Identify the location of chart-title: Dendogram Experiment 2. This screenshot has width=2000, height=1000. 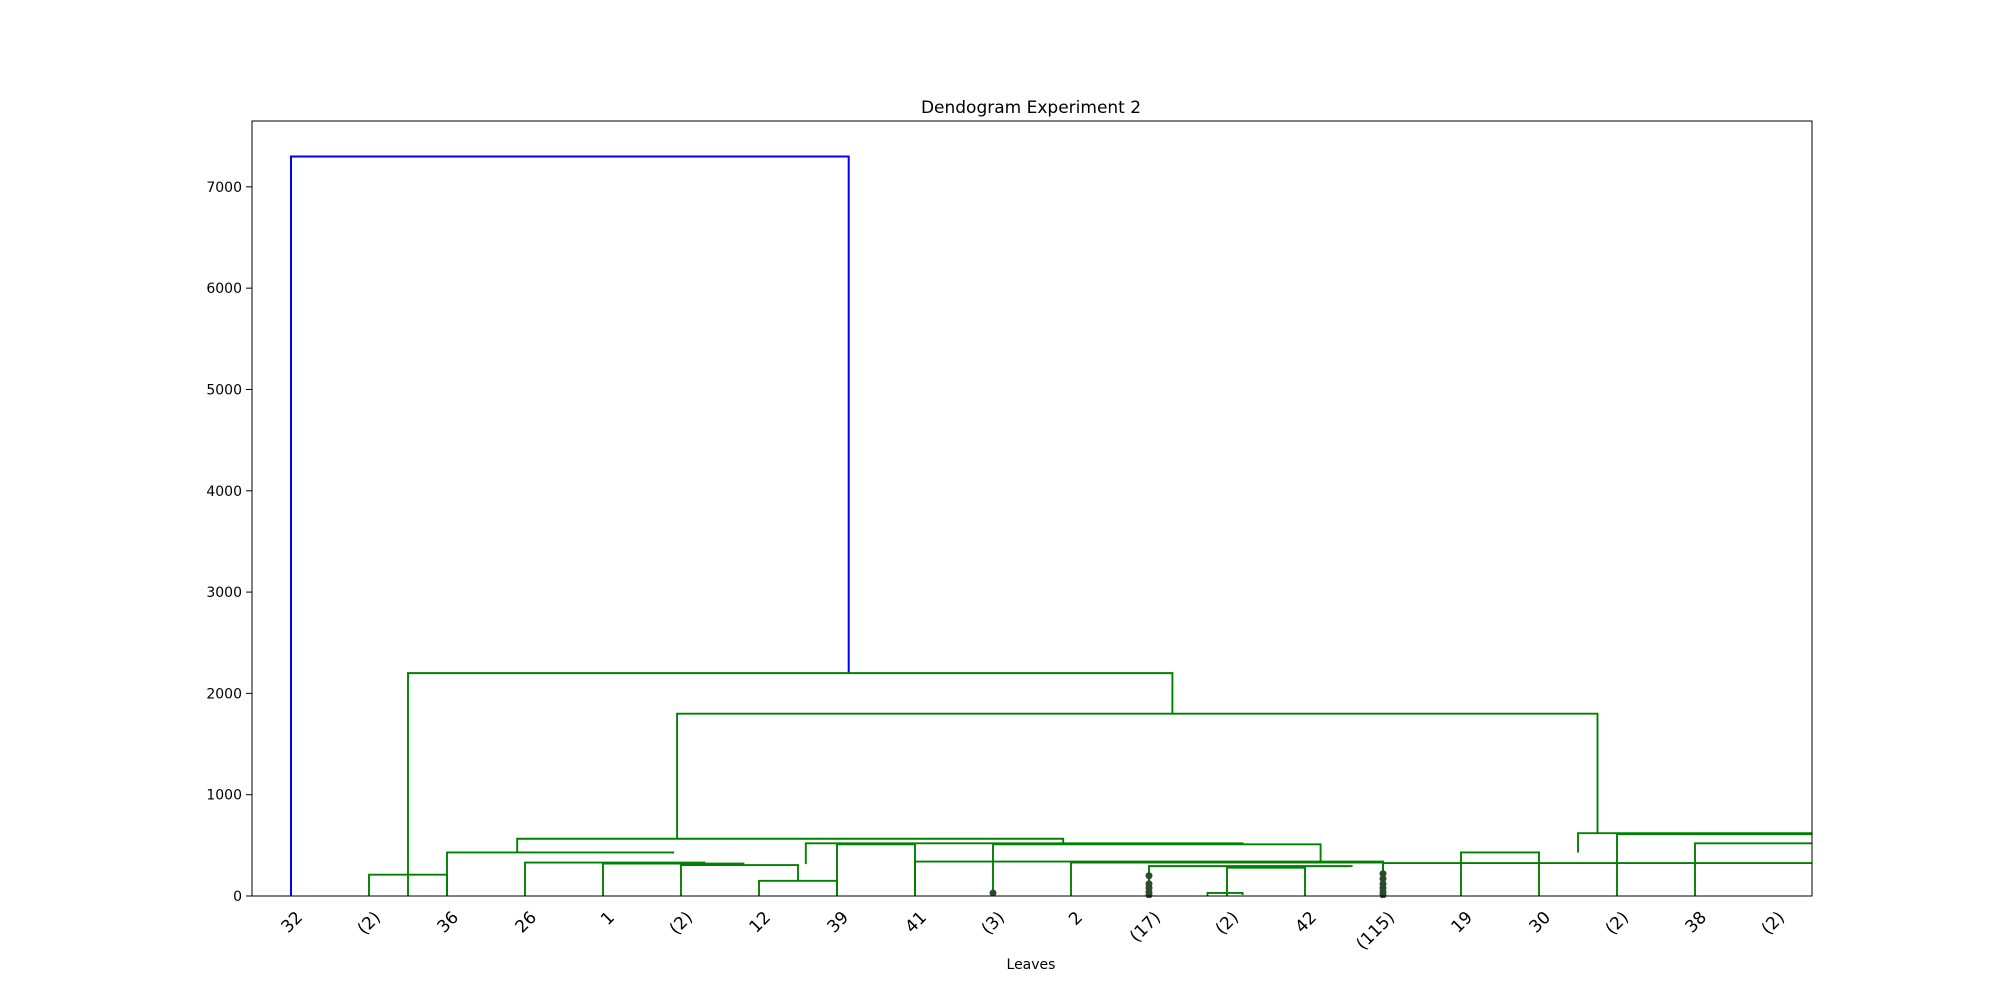
(1031, 108).